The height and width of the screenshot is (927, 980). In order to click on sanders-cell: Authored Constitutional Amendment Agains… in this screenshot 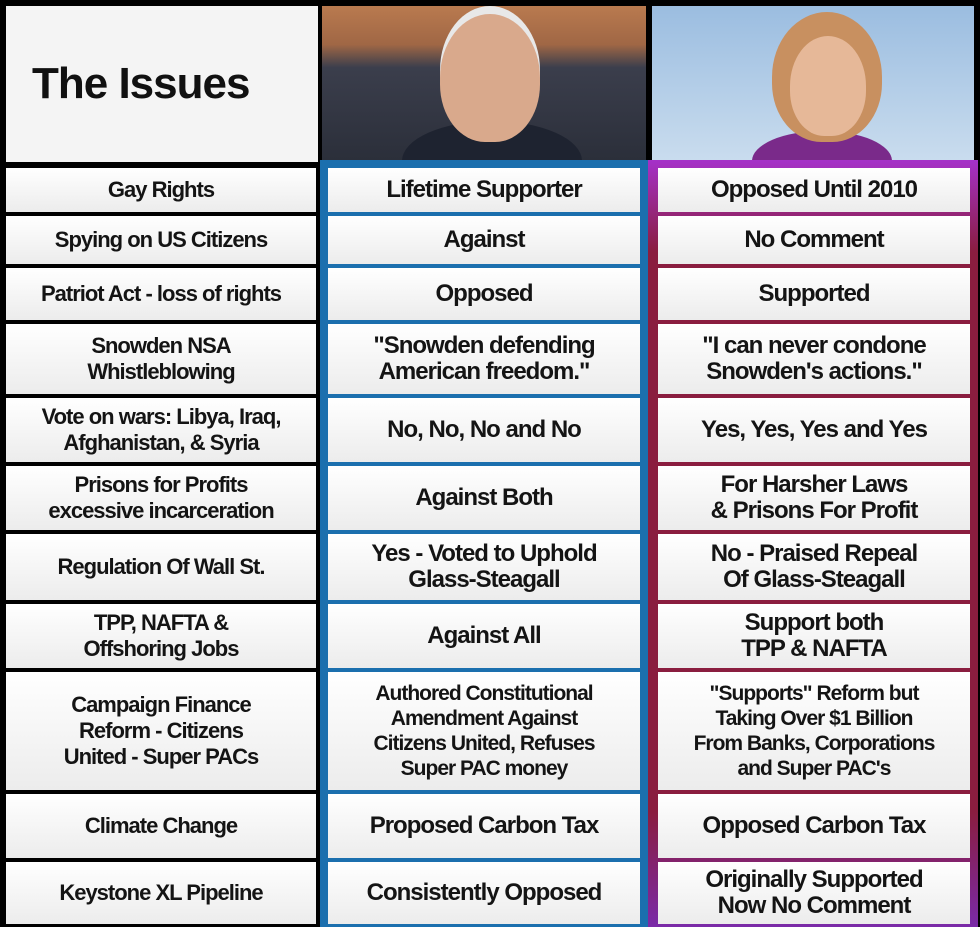, I will do `click(484, 731)`.